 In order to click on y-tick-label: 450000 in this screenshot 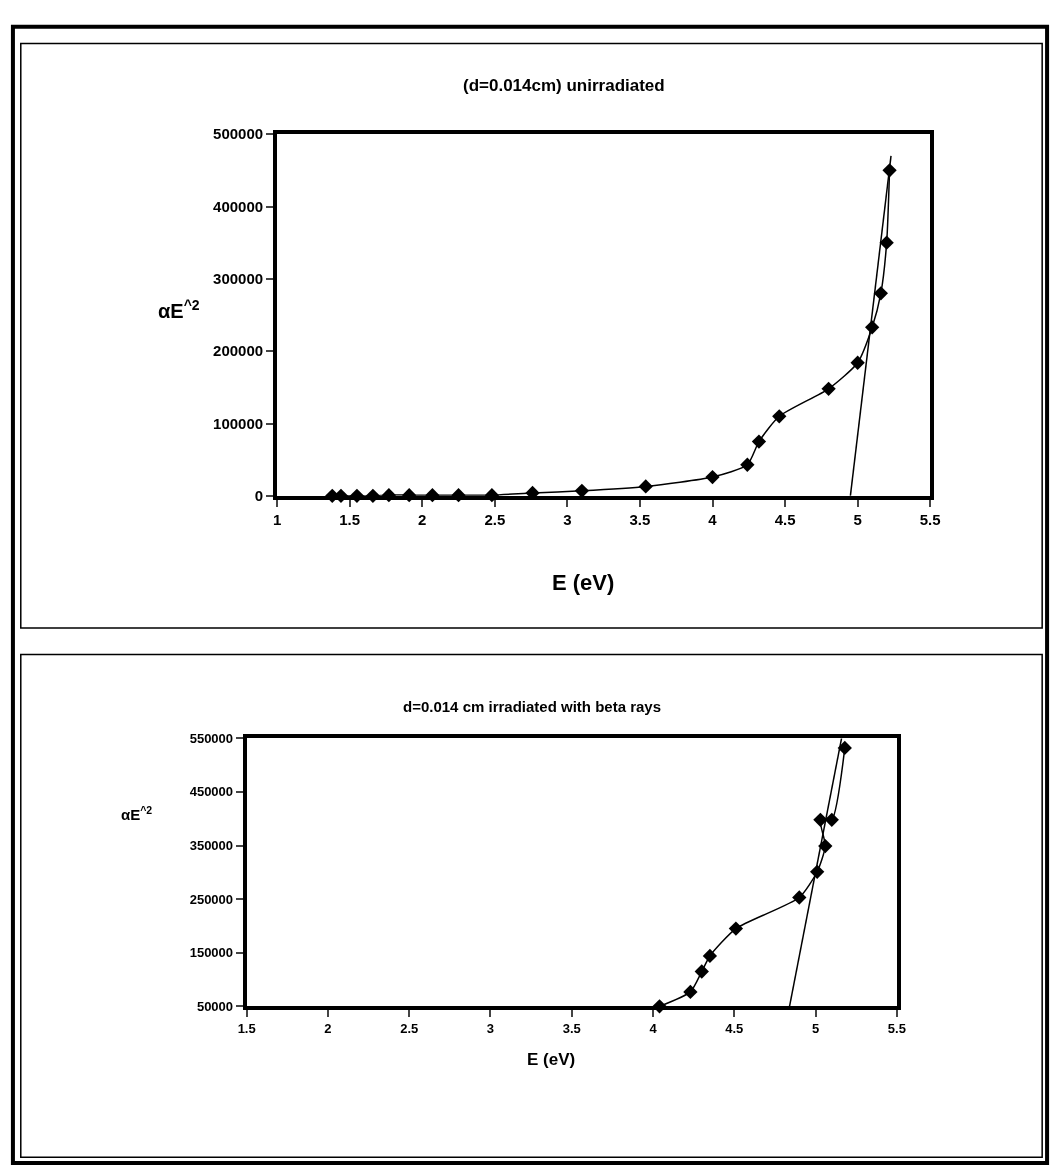, I will do `click(211, 792)`.